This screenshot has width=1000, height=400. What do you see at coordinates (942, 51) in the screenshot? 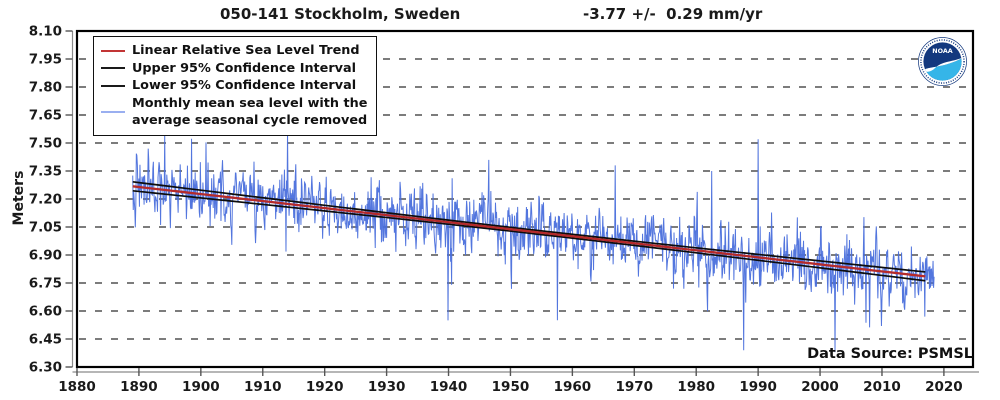
I see `svg-text: NOAA` at bounding box center [942, 51].